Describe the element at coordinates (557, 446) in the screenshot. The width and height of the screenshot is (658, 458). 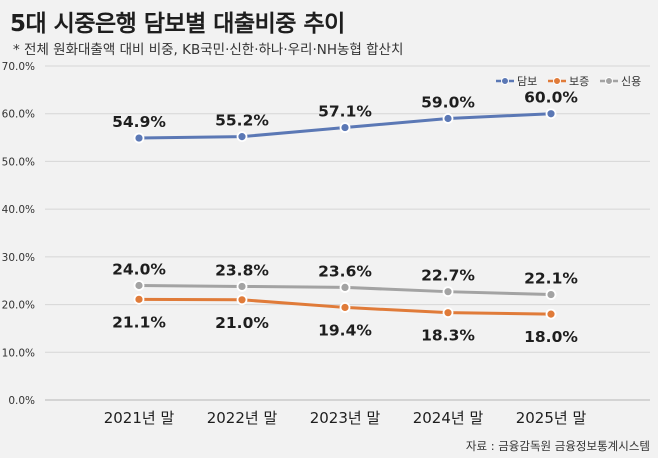
I see `source-note: 자료 : 금융감독원 금융정보통계시스템` at that location.